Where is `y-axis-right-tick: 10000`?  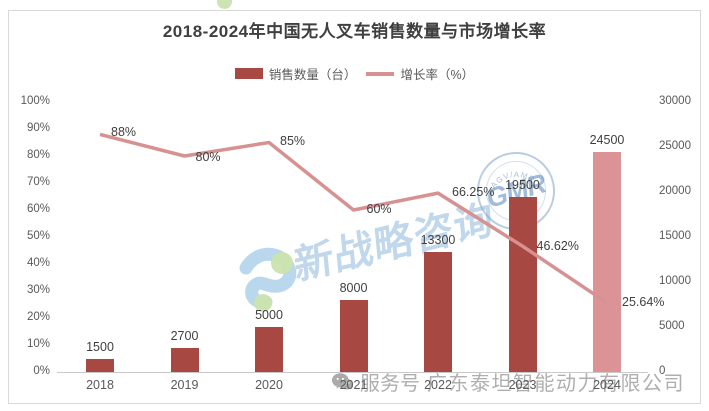 y-axis-right-tick: 10000 is located at coordinates (675, 281).